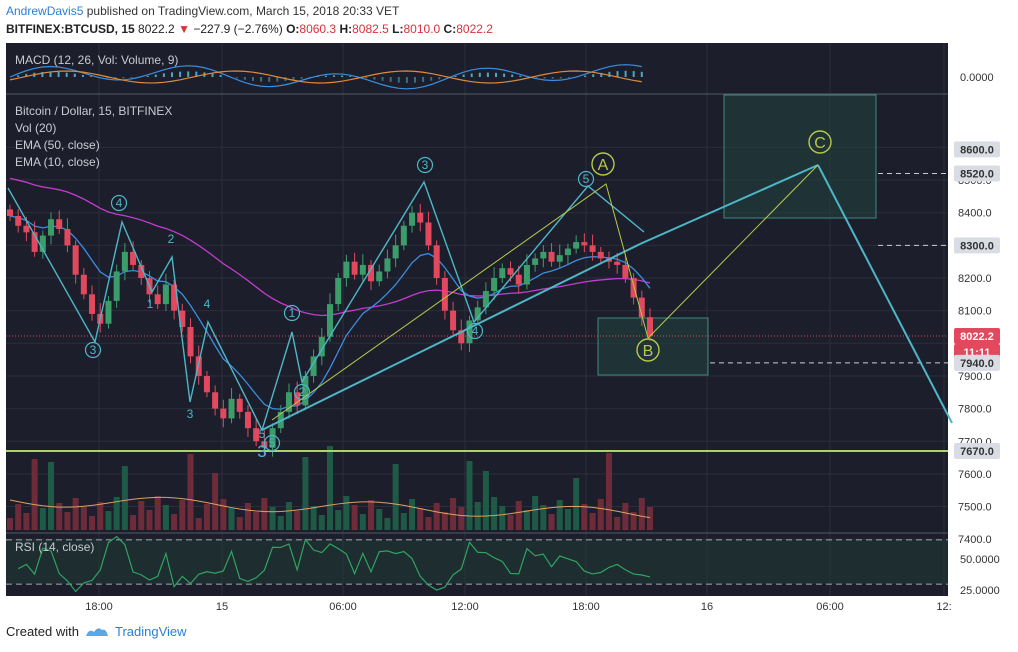 This screenshot has height=652, width=1018. Describe the element at coordinates (980, 560) in the screenshot. I see `rsi-tick-label: 50.0000` at that location.